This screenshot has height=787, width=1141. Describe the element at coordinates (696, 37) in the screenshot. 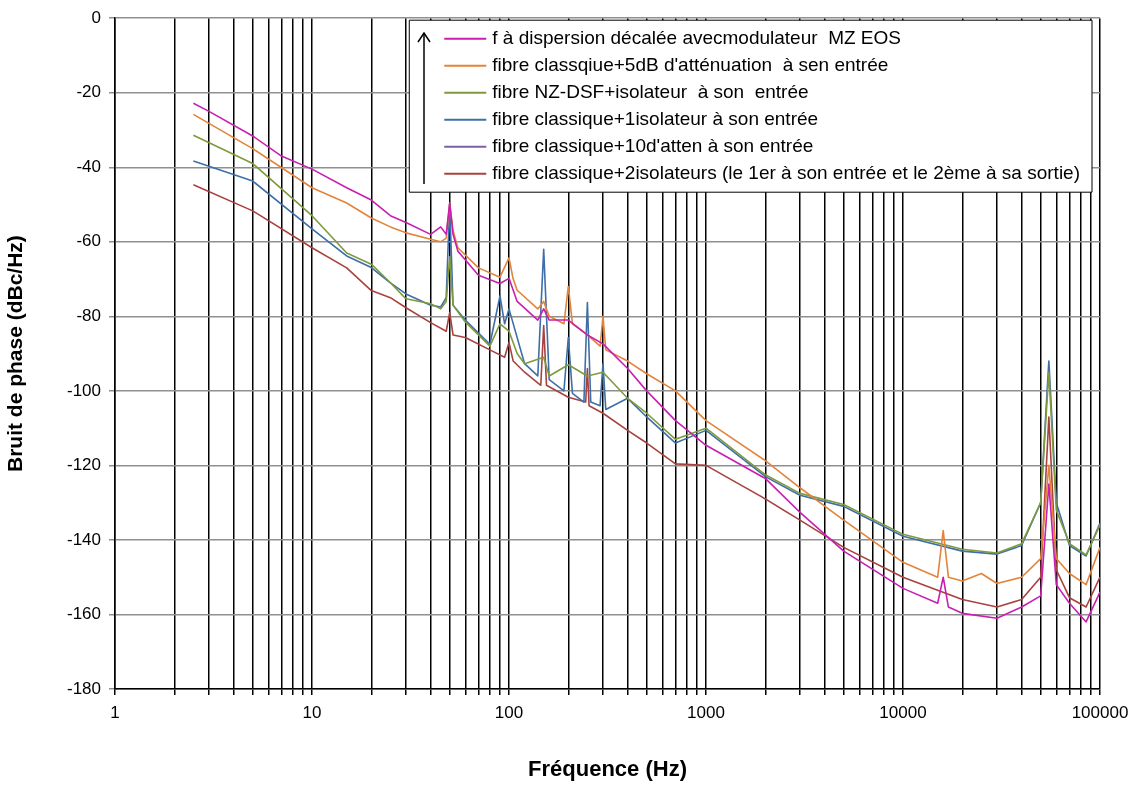

I see `legend-label: f à dispersion décalée avecmodulateur MZ EOS` at that location.